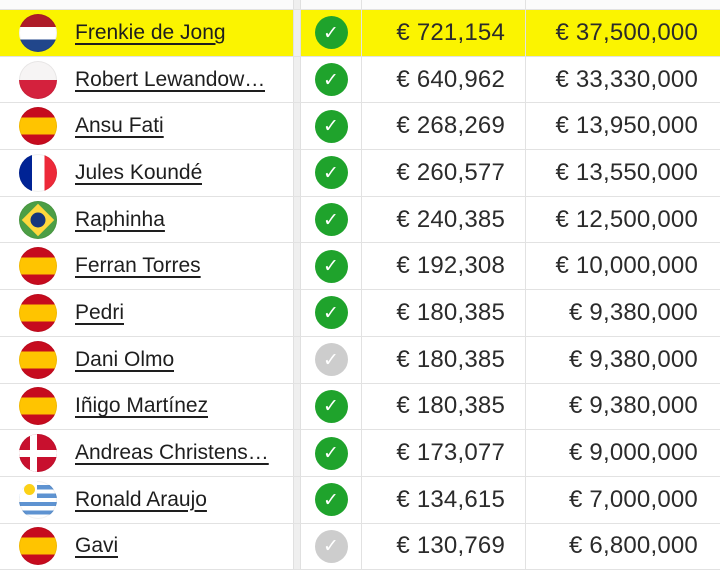 Image resolution: width=720 pixels, height=570 pixels. What do you see at coordinates (443, 219) in the screenshot?
I see `weekly-wage-cell: € 240,385` at bounding box center [443, 219].